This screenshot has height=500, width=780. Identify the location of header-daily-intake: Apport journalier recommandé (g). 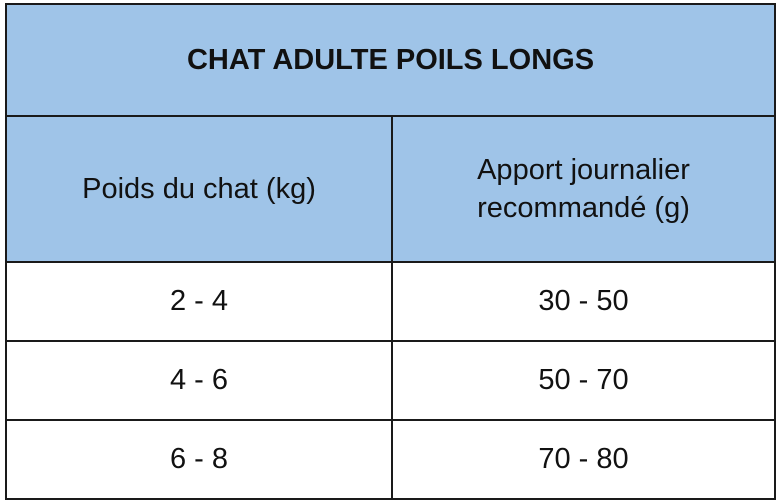
(583, 189).